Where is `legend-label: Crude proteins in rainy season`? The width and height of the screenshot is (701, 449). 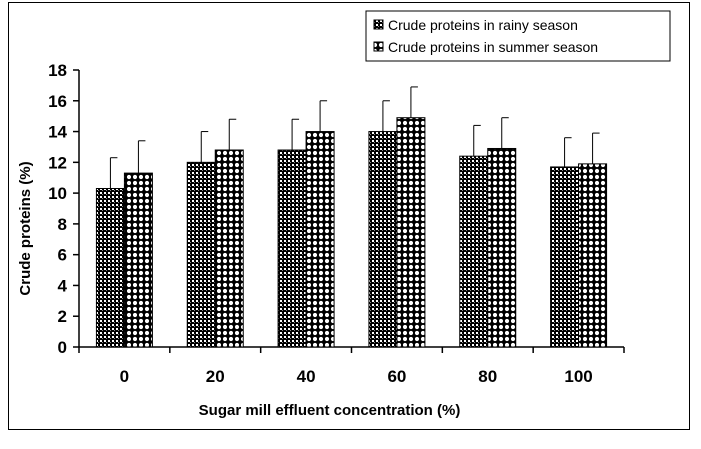
legend-label: Crude proteins in rainy season is located at coordinates (483, 25).